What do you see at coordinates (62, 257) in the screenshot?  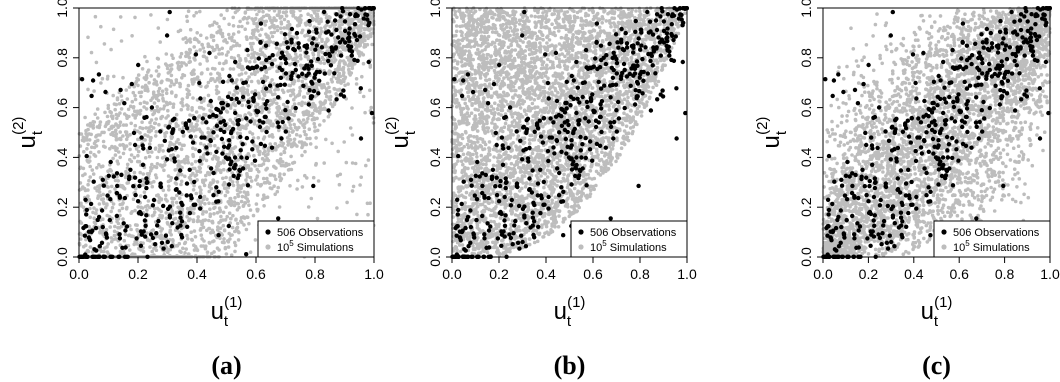 I see `y-tick-label: 0.0` at bounding box center [62, 257].